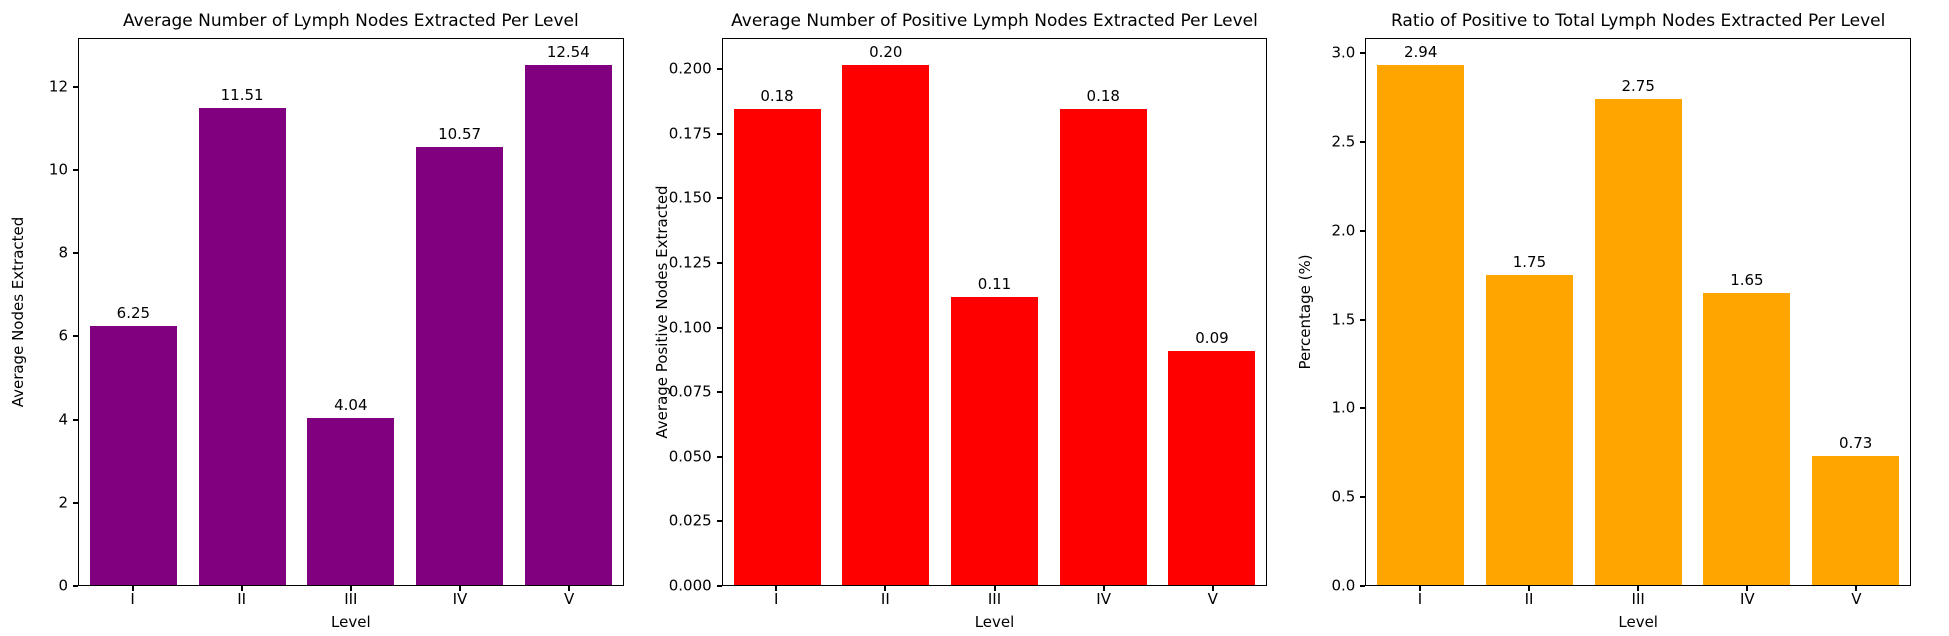 The height and width of the screenshot is (636, 1949). Describe the element at coordinates (690, 585) in the screenshot. I see `y-tick-label: 0.000` at that location.